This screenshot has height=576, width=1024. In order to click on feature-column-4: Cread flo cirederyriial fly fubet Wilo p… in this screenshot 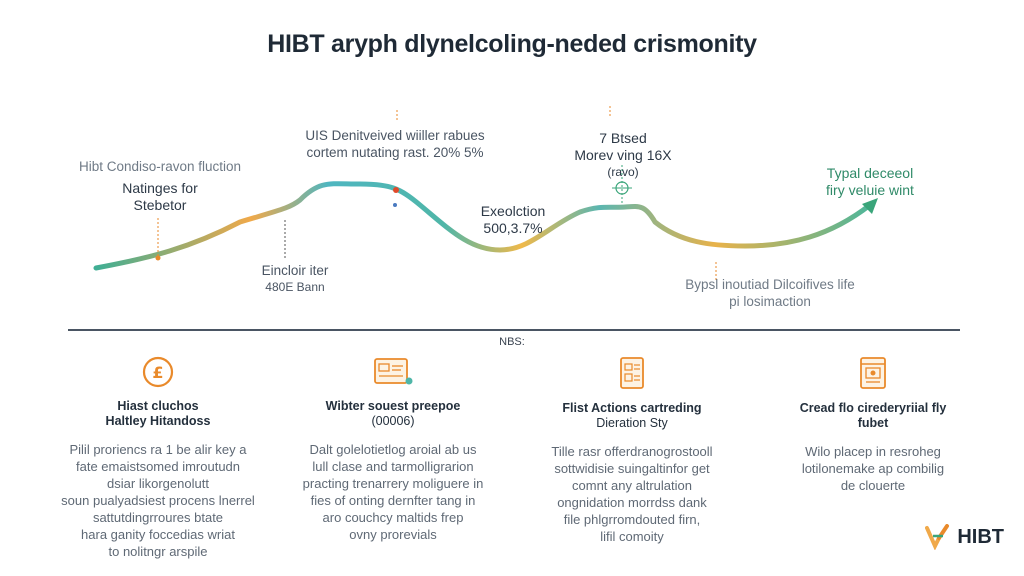, I will do `click(873, 424)`.